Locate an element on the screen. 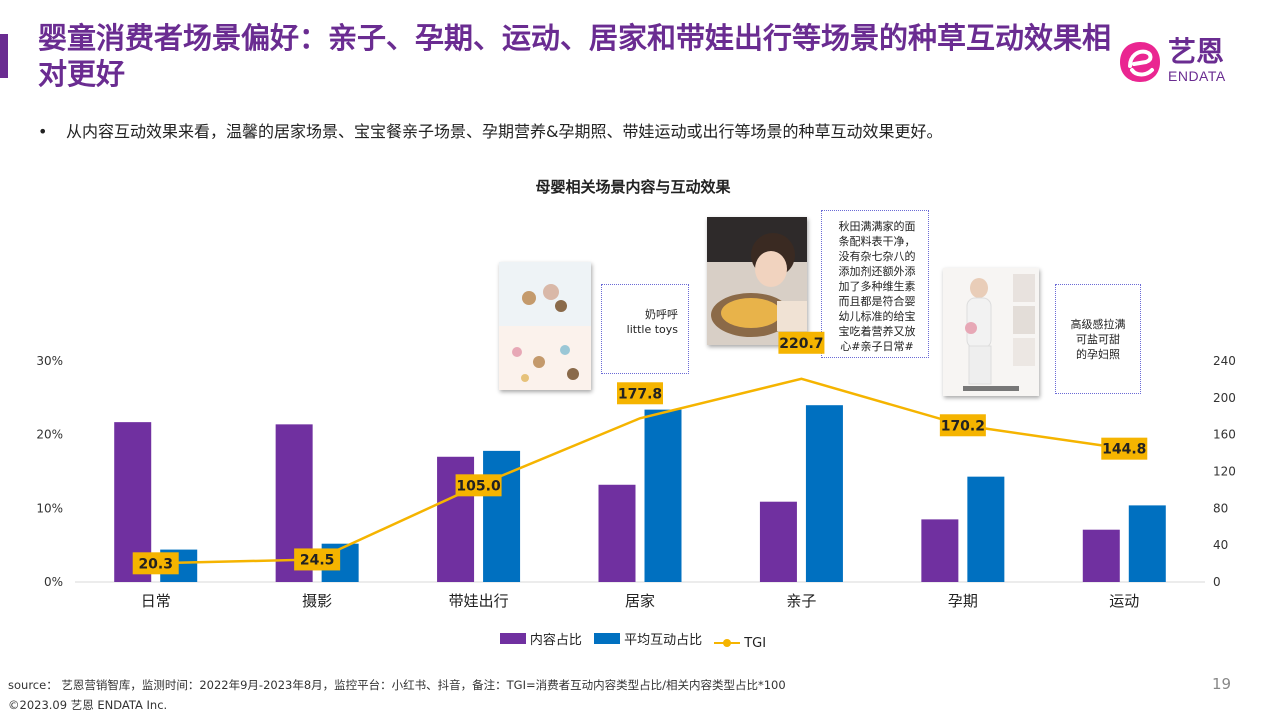 This screenshot has width=1280, height=720. tgi-data-label: 105.0 is located at coordinates (478, 486).